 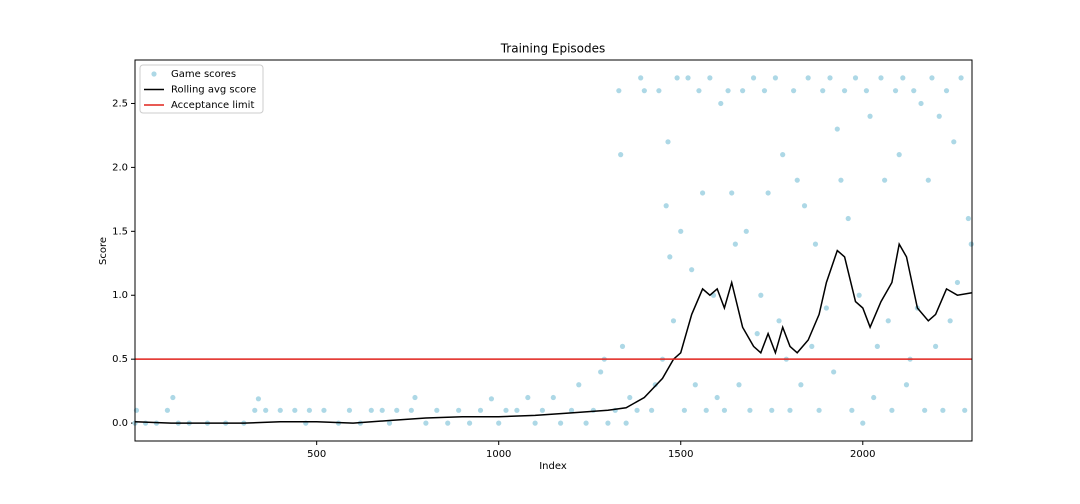 What do you see at coordinates (680, 454) in the screenshot?
I see `x-tick-label: 1500` at bounding box center [680, 454].